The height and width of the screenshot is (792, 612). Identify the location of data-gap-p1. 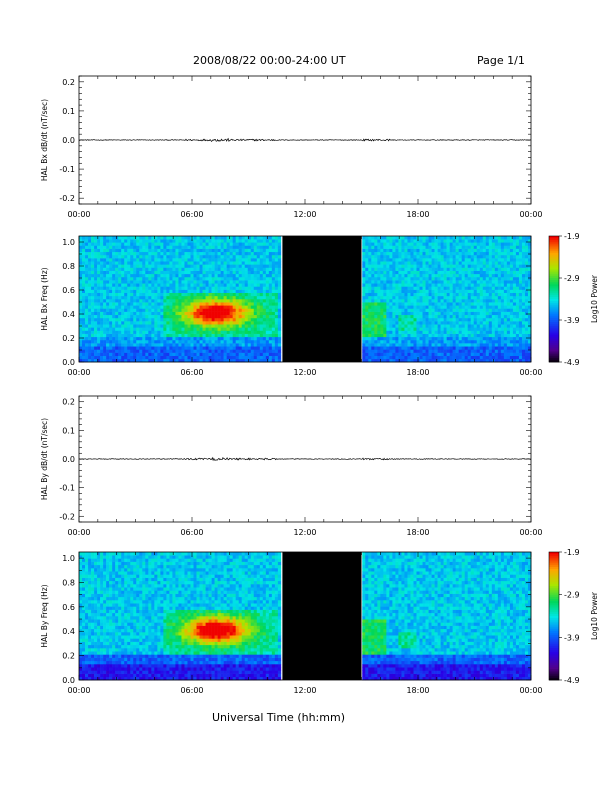
(322, 299).